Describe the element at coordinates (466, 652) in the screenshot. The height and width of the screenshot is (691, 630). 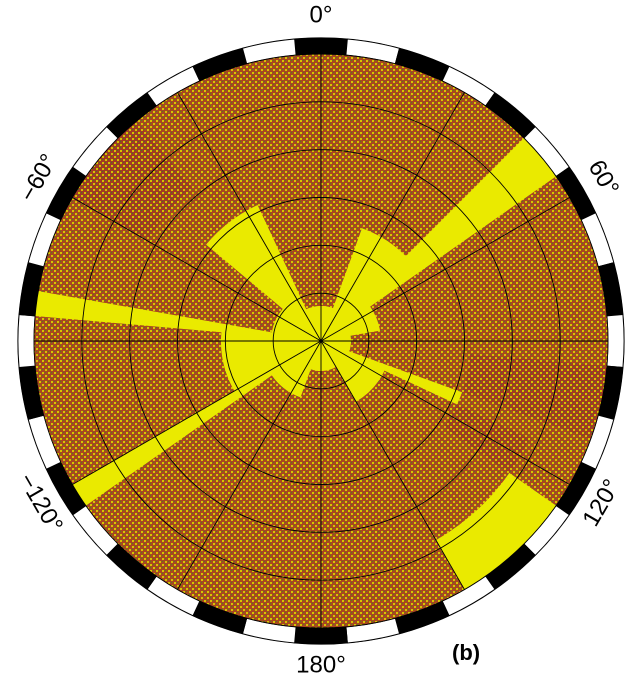
I see `panel-label: (b)` at that location.